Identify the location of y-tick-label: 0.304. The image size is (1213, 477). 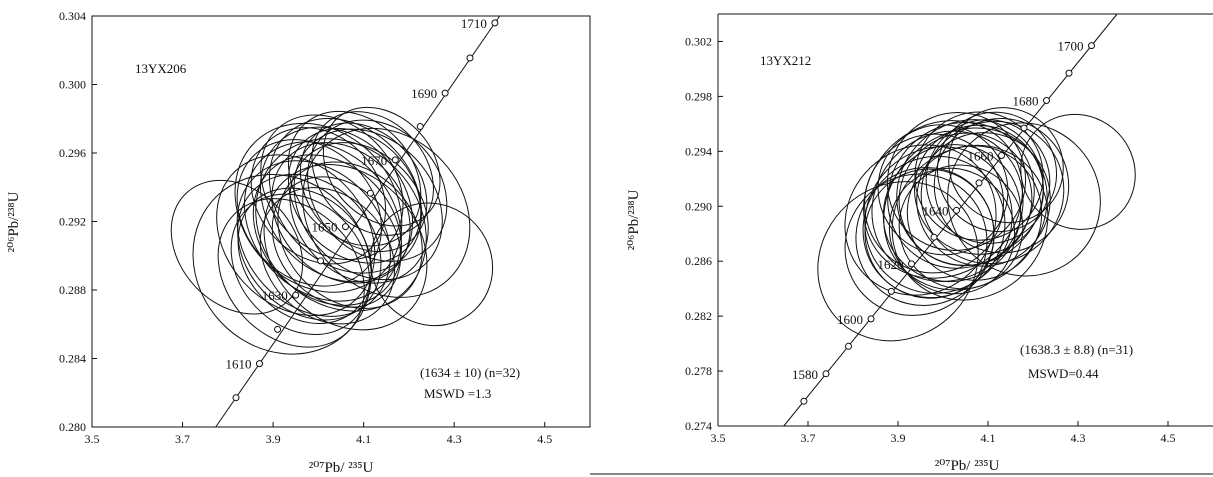
(72, 16).